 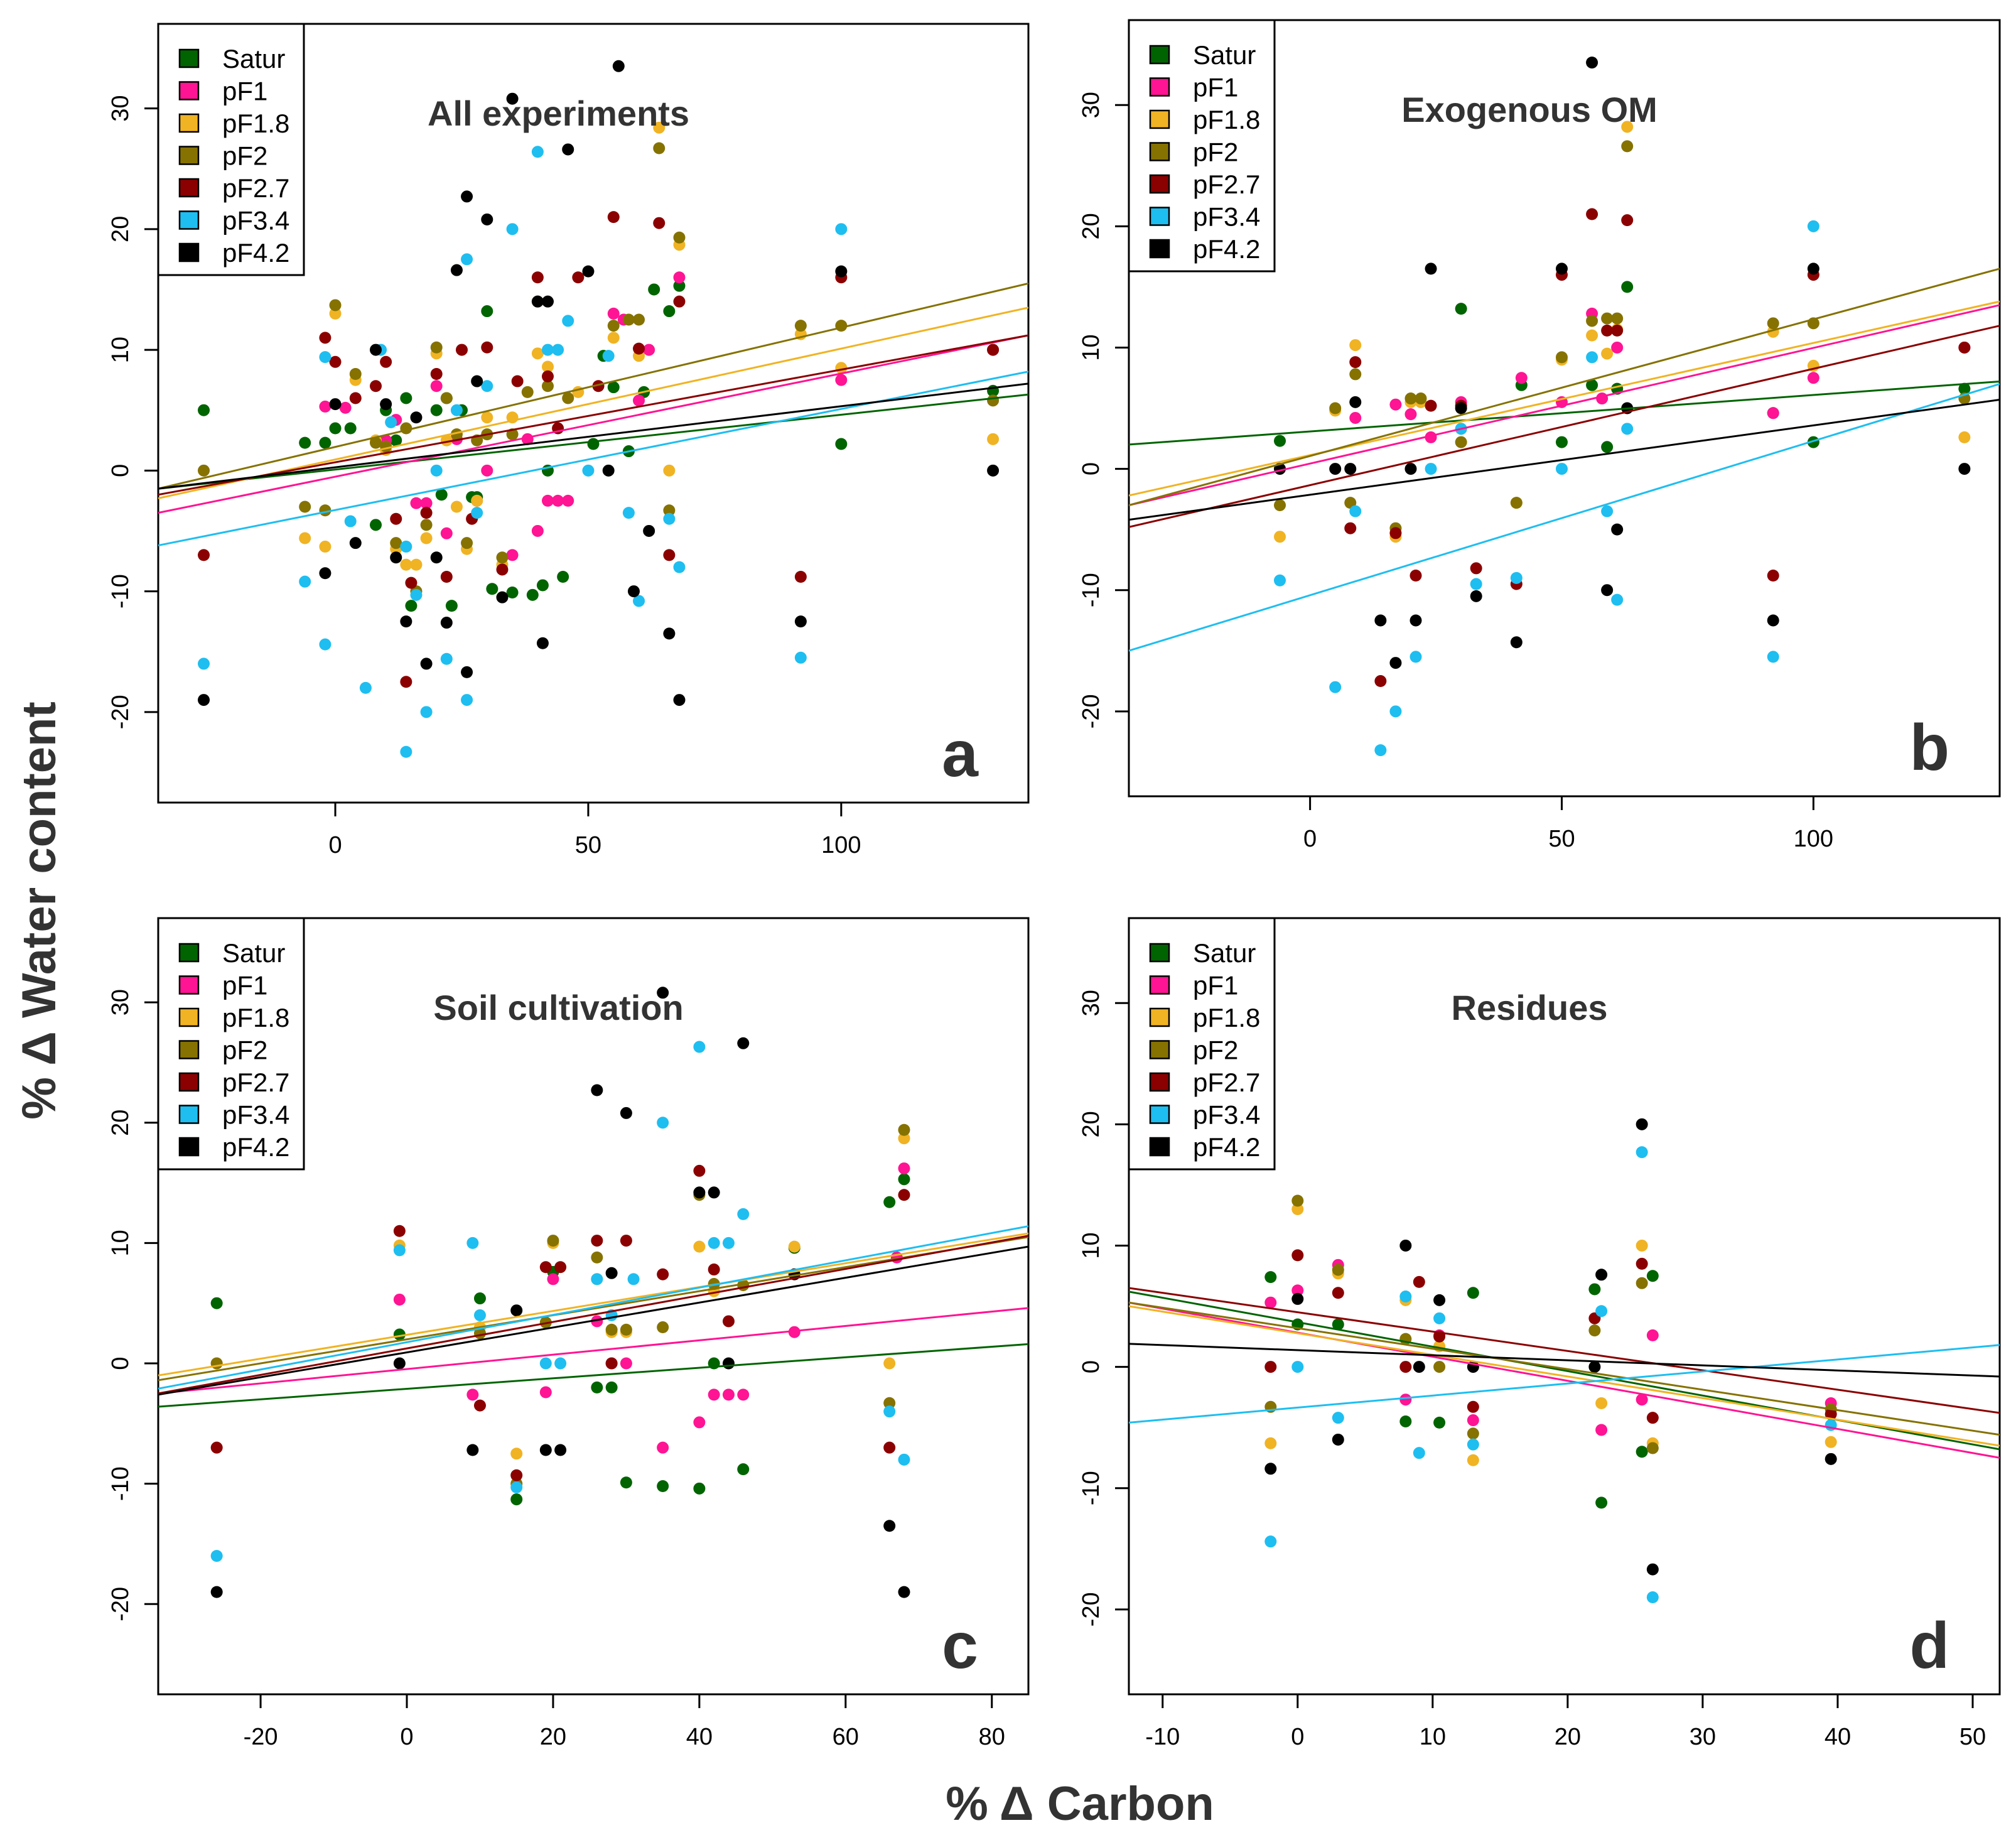 I want to click on legend-swatch-pF1, so click(x=1159, y=985).